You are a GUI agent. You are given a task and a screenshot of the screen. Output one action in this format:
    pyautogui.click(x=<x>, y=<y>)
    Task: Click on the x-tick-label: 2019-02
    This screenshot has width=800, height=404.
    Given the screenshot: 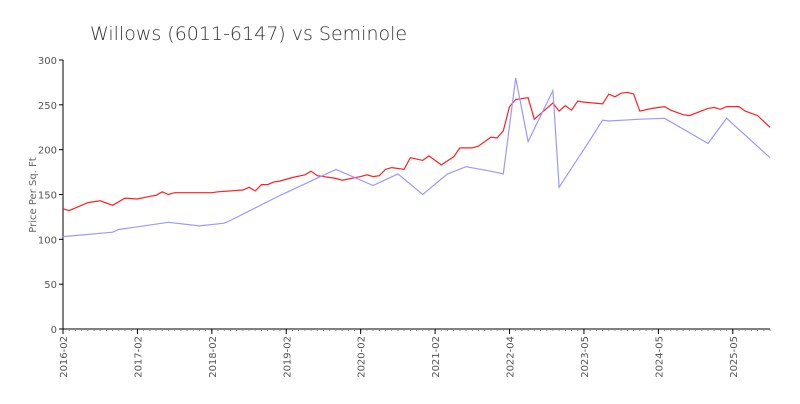 What is the action you would take?
    pyautogui.click(x=287, y=357)
    